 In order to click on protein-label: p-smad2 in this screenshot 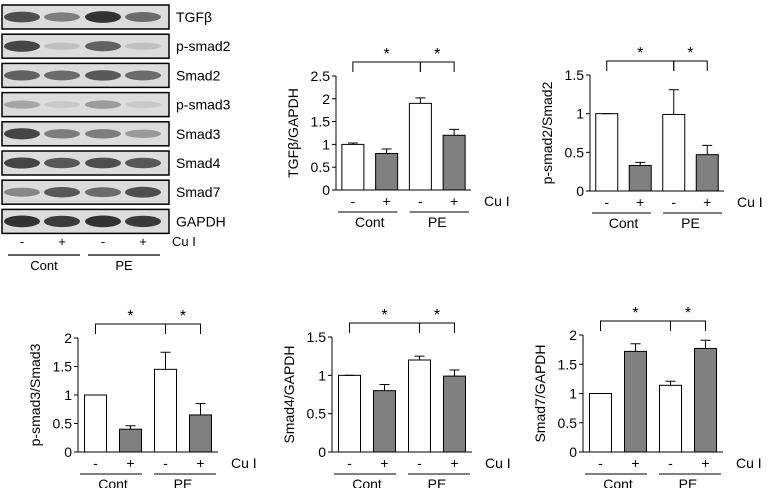, I will do `click(203, 46)`.